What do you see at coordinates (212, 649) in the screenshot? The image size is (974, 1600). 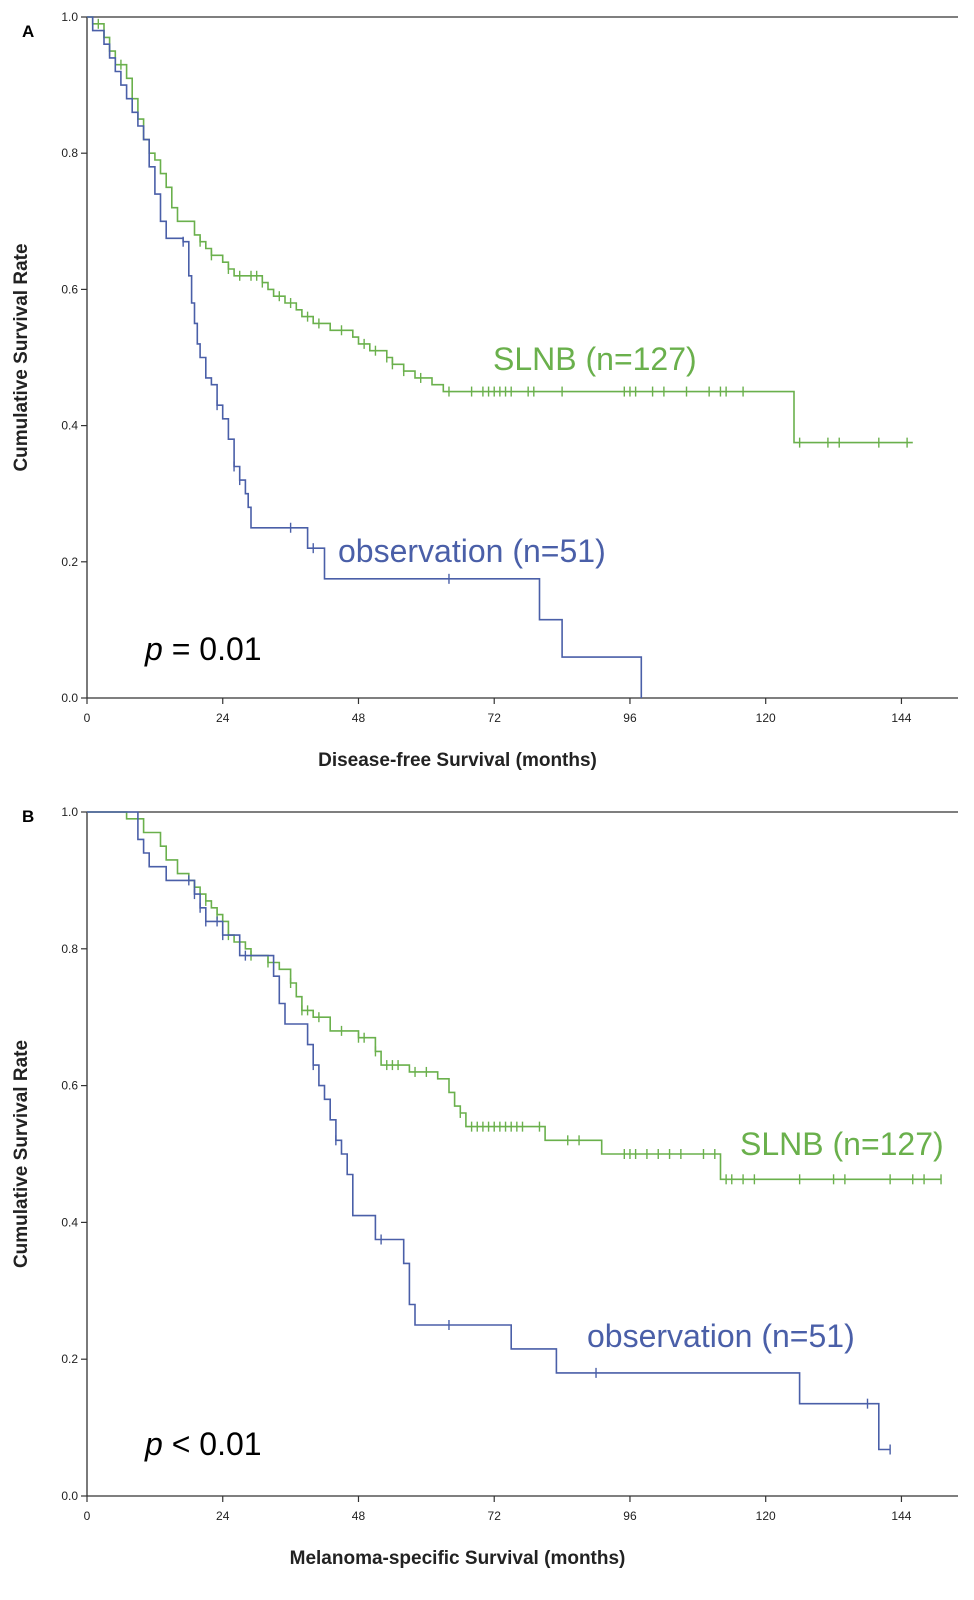 I see `p-value-text: = 0.01` at bounding box center [212, 649].